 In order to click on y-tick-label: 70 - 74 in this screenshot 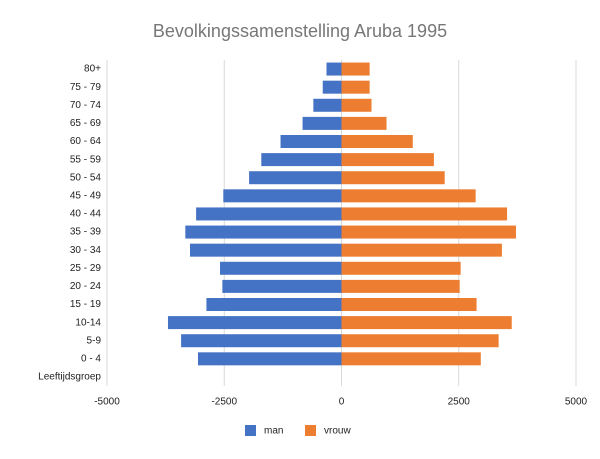, I will do `click(86, 105)`.